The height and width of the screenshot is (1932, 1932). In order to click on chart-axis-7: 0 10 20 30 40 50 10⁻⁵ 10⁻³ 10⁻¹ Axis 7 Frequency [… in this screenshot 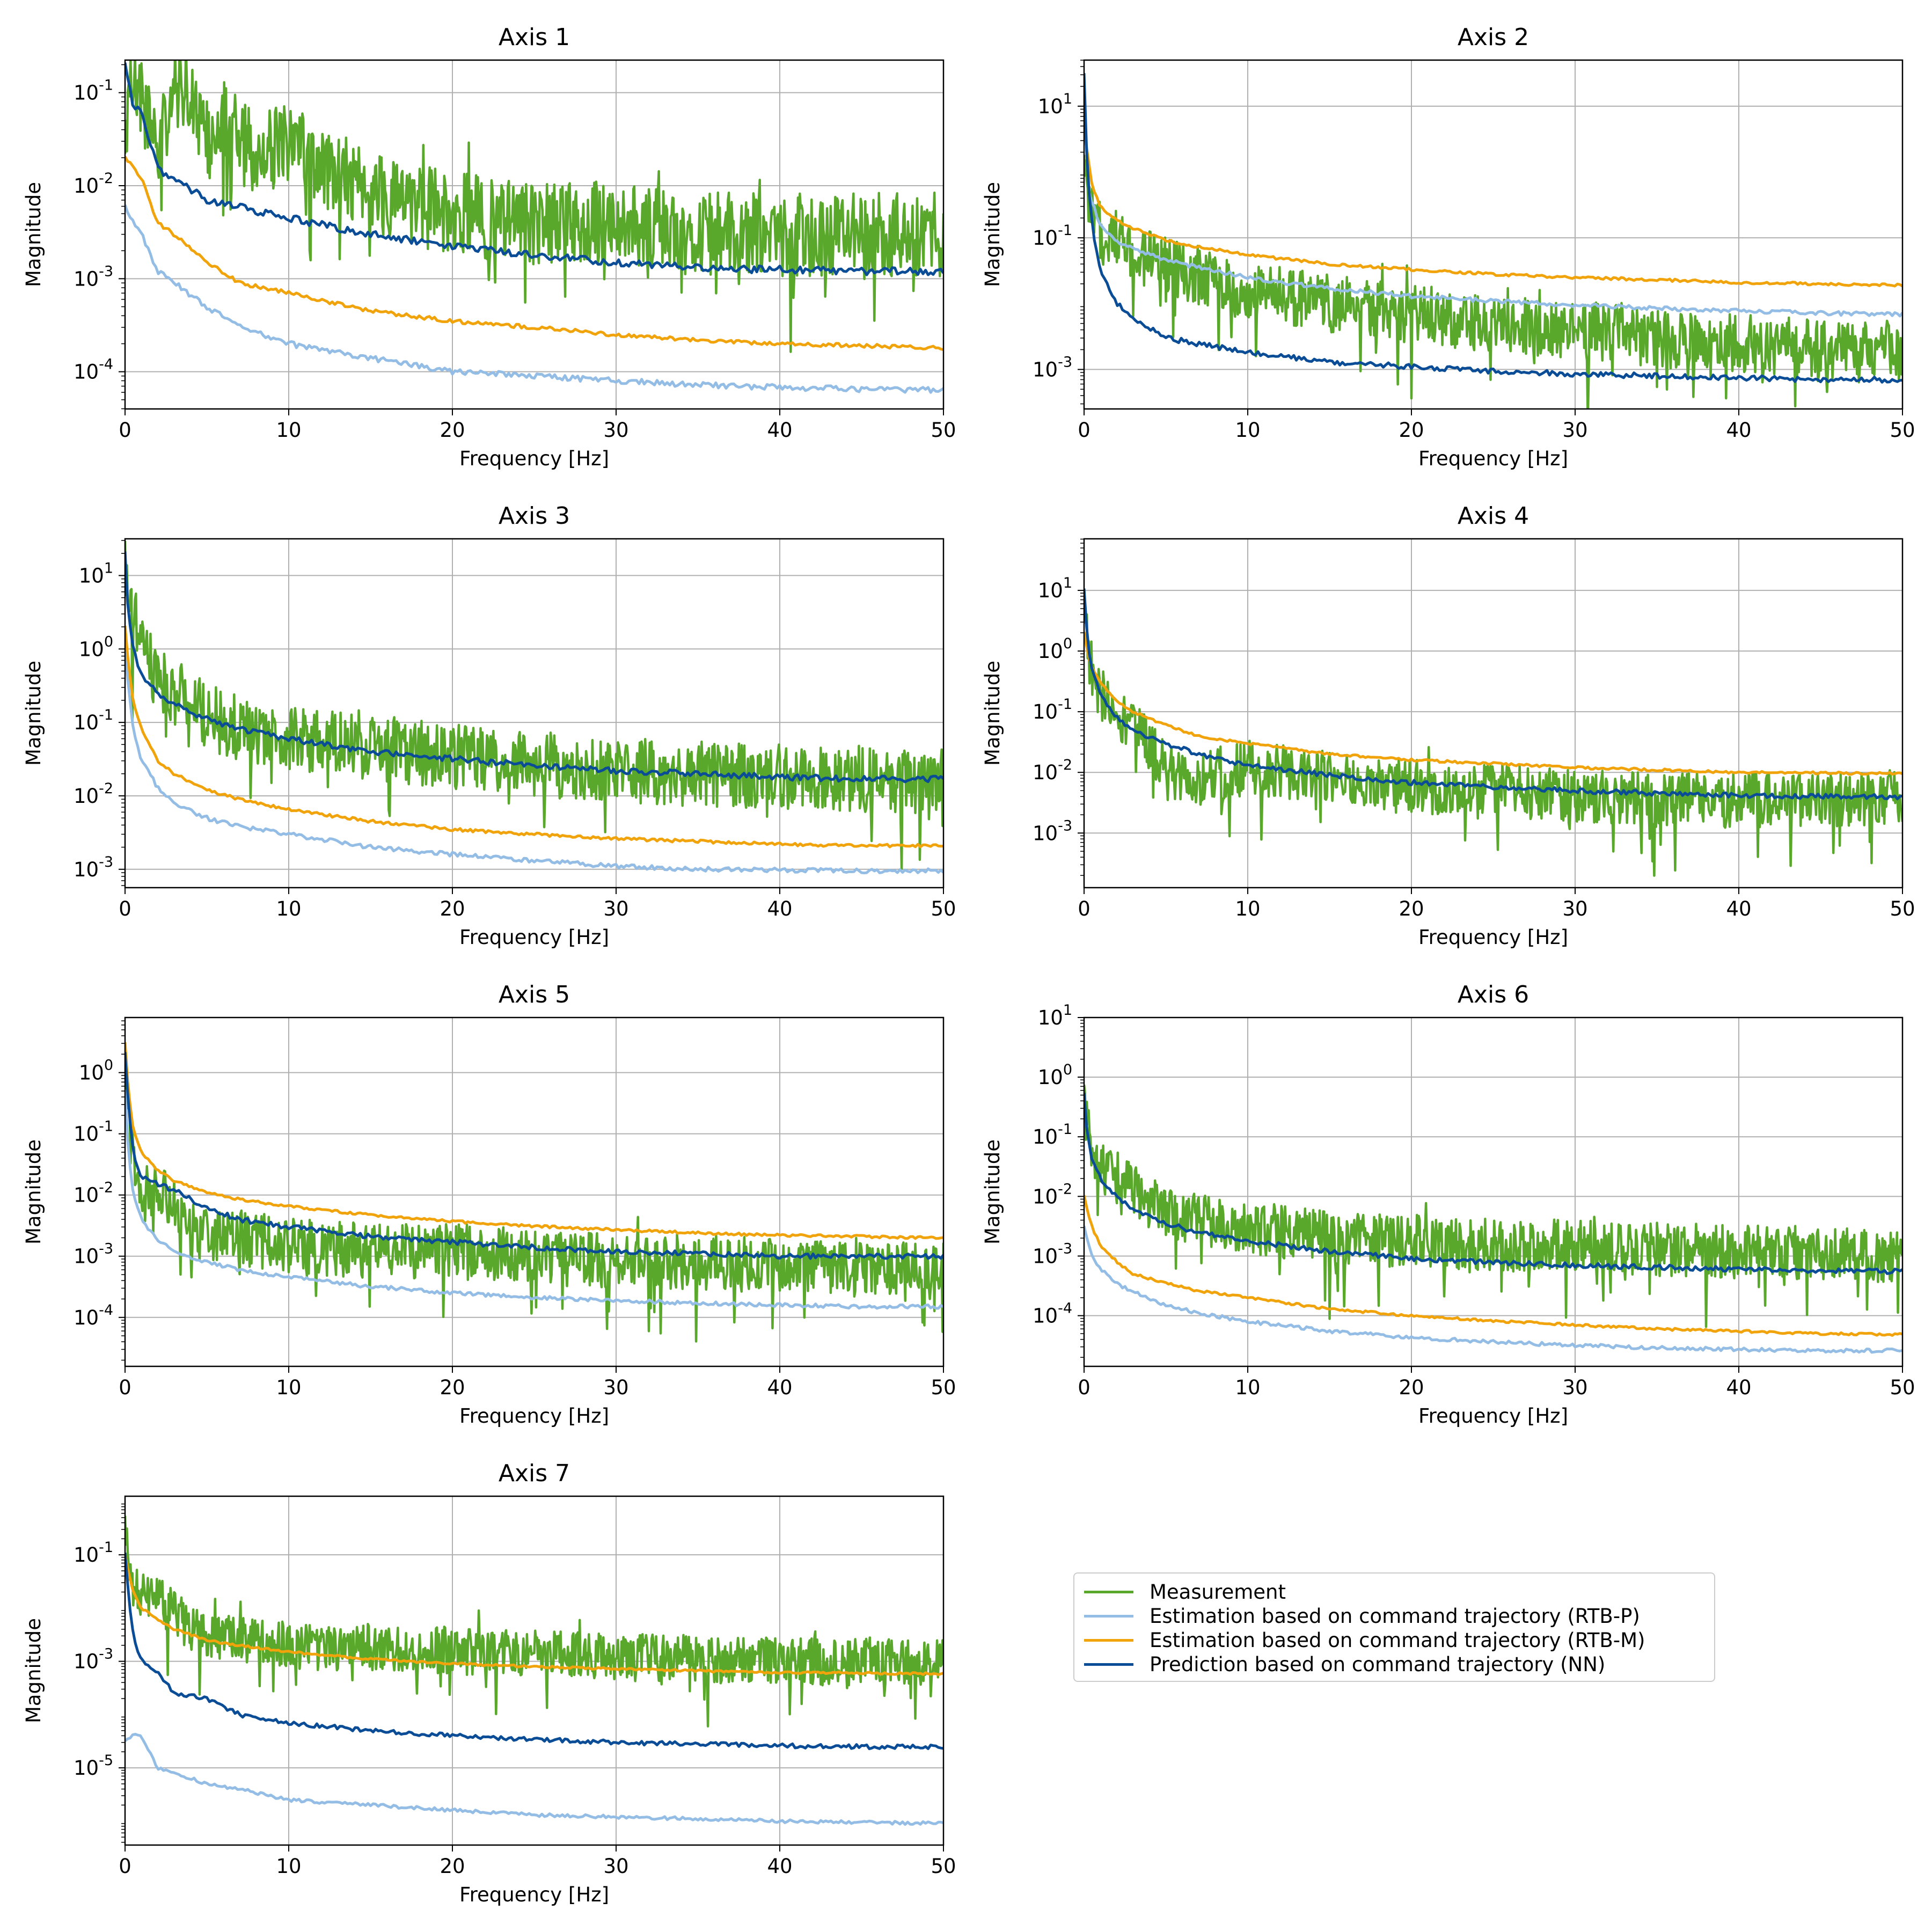, I will do `click(489, 1683)`.